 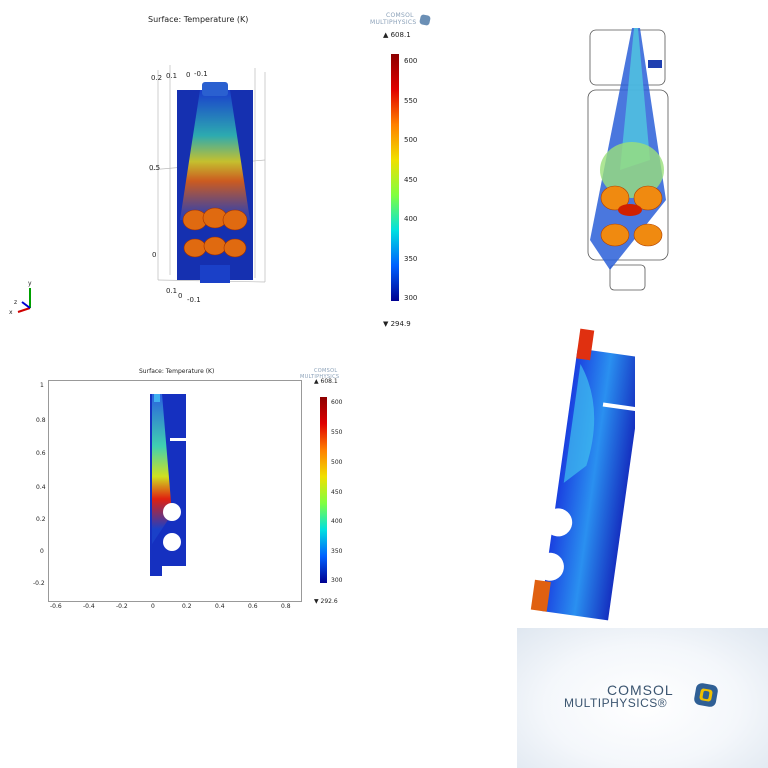 What do you see at coordinates (207, 174) in the screenshot?
I see `model-3d-view` at bounding box center [207, 174].